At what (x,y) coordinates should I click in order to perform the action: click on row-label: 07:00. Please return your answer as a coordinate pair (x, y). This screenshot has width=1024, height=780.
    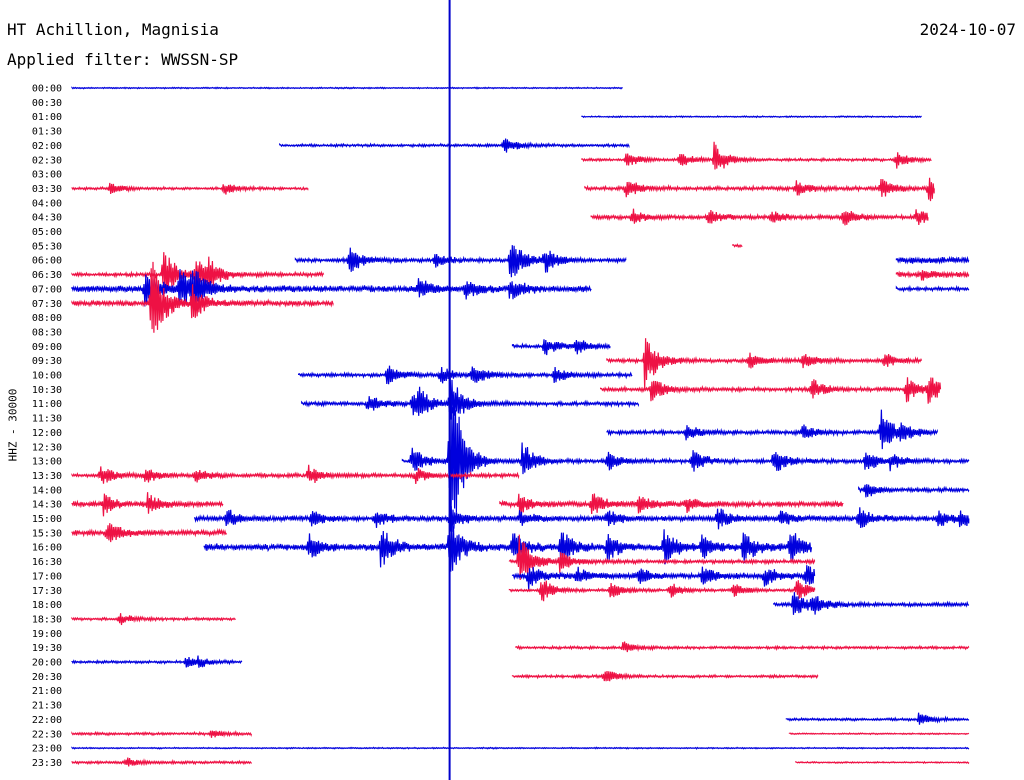
    Looking at the image, I should click on (47, 289).